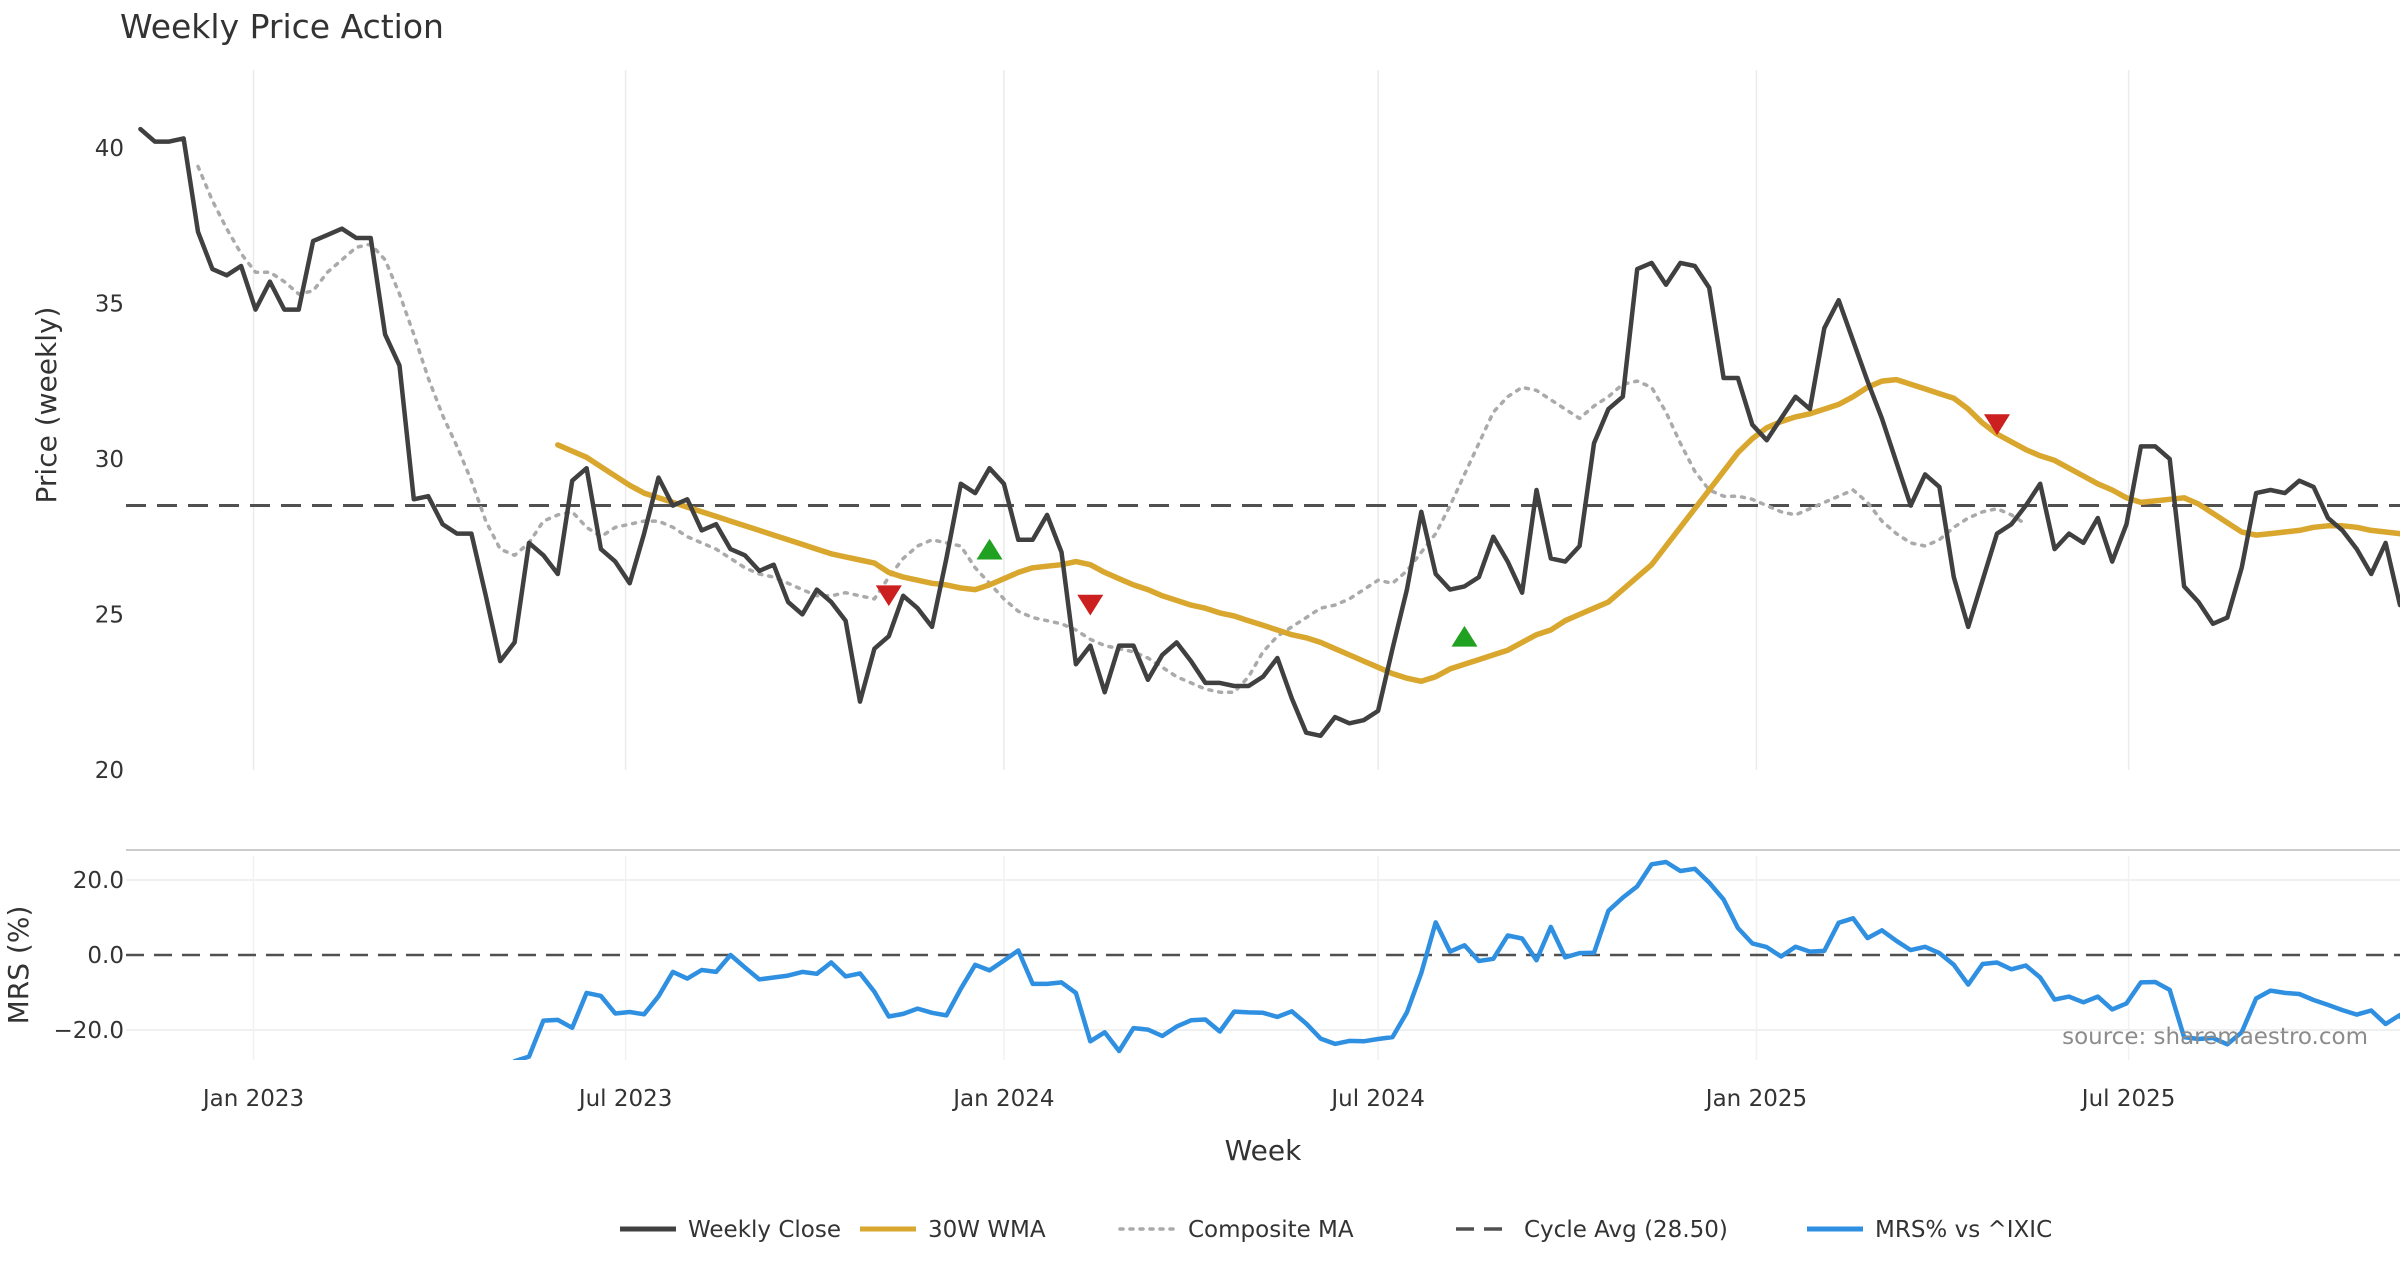 This screenshot has height=1264, width=2400. Describe the element at coordinates (1755, 1099) in the screenshot. I see `x-tick-label: Jan 2025` at that location.